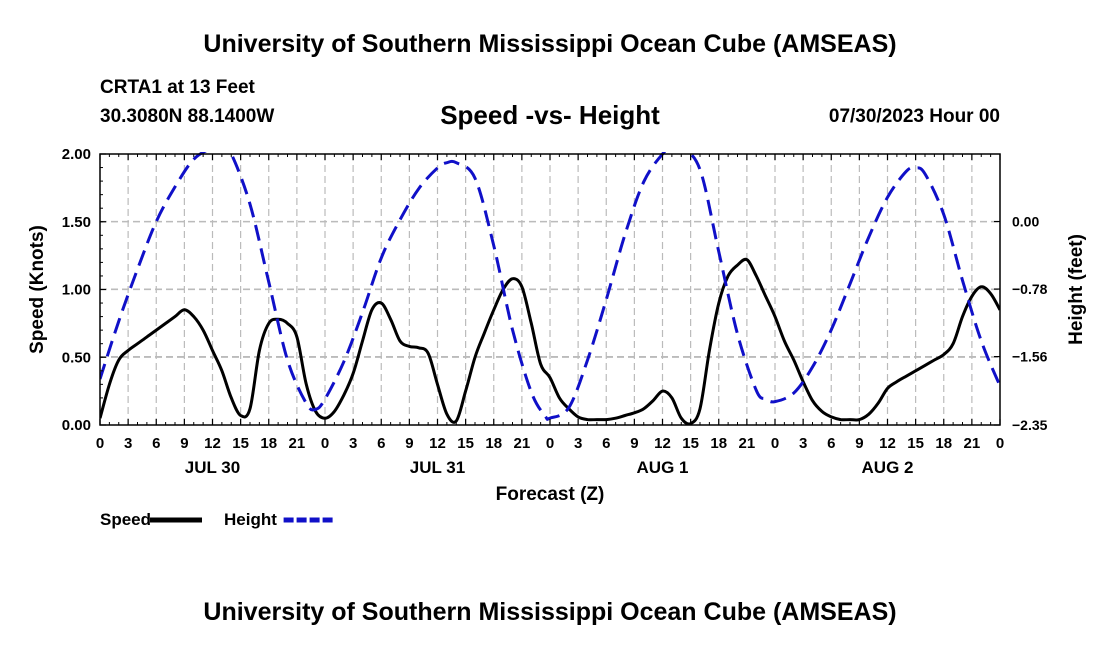 This screenshot has height=650, width=1100. I want to click on legend-label-speed: Speed, so click(125, 519).